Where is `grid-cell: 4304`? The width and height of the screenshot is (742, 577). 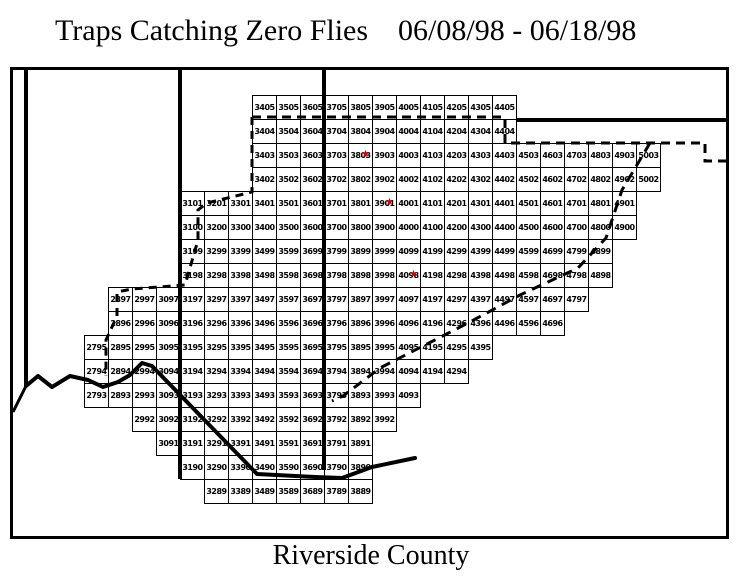
grid-cell: 4304 is located at coordinates (480, 131).